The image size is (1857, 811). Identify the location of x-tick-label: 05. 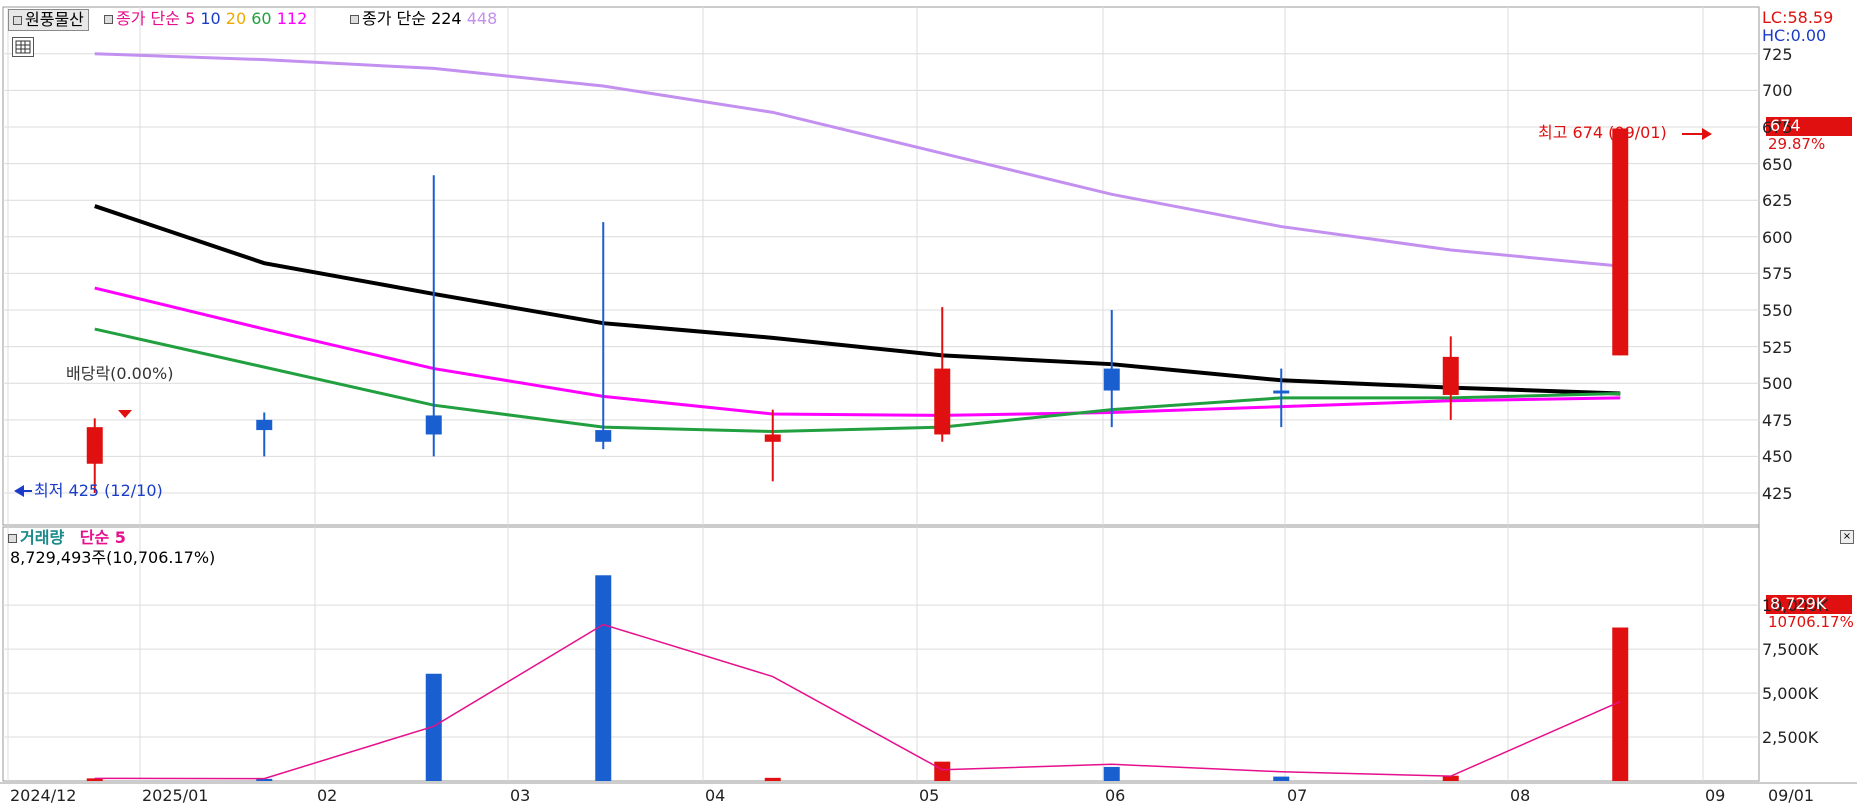
(929, 795).